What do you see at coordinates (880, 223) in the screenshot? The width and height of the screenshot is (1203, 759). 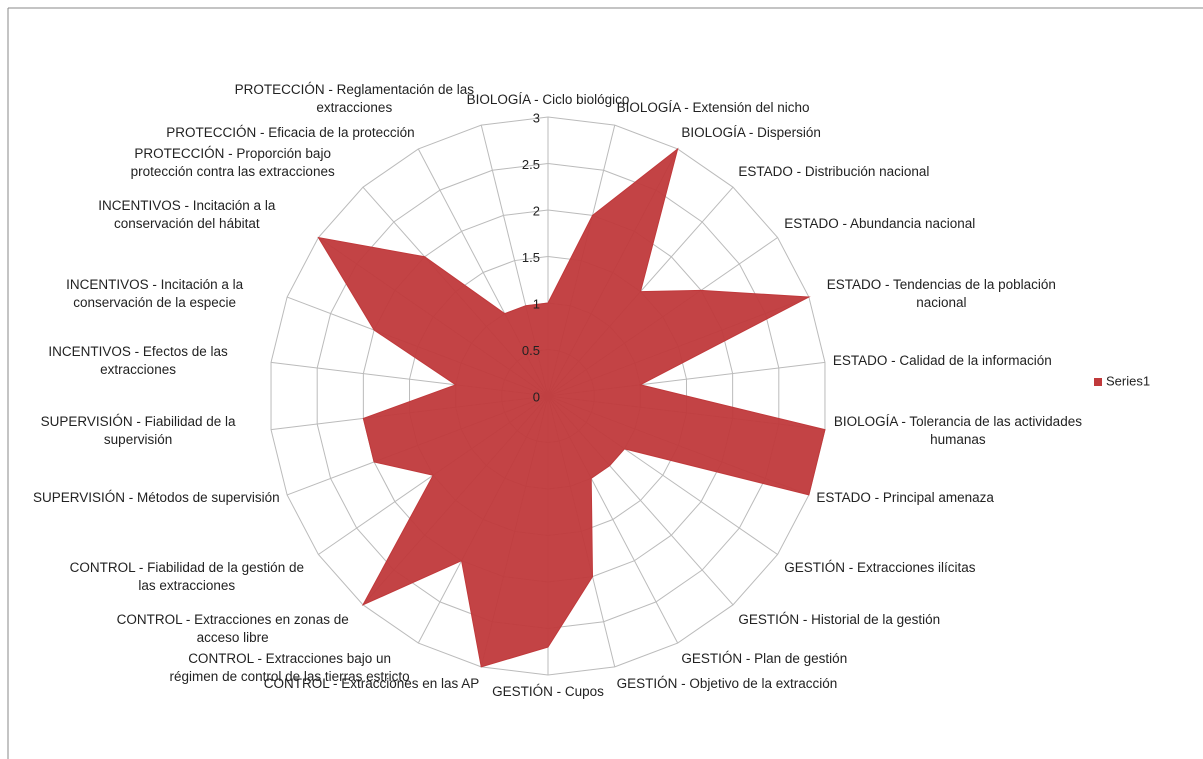 I see `category-label: ESTADO - Abundancia nacional` at bounding box center [880, 223].